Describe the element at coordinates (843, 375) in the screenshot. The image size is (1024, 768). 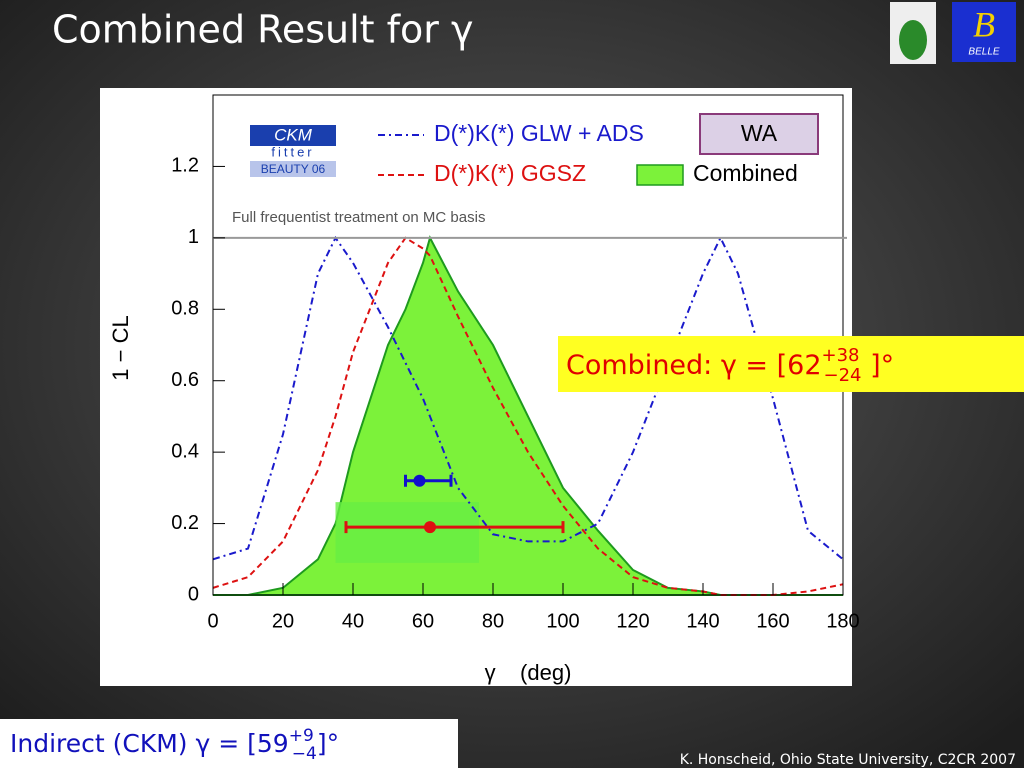
I see `combined-sub: −24` at that location.